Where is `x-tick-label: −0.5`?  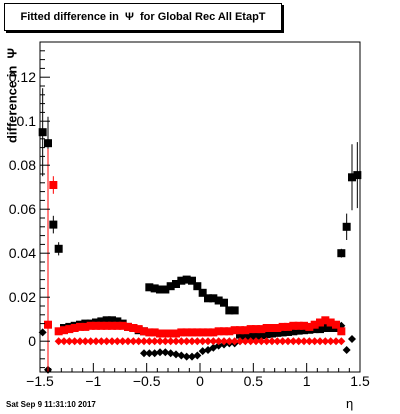 x-tick-label: −0.5 is located at coordinates (147, 381).